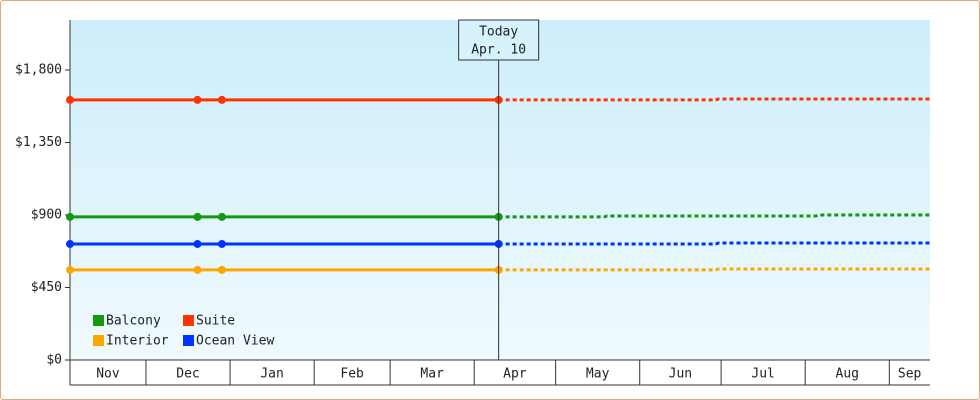  I want to click on x-tick-label: May, so click(598, 374).